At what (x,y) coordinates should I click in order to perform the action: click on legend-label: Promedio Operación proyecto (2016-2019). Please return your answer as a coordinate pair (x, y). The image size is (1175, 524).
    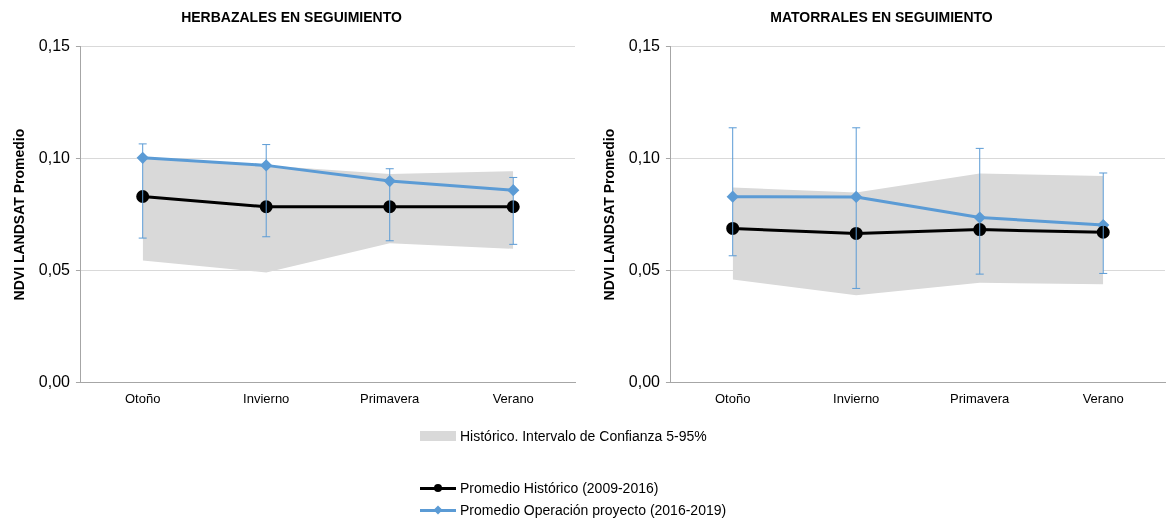
    Looking at the image, I should click on (593, 510).